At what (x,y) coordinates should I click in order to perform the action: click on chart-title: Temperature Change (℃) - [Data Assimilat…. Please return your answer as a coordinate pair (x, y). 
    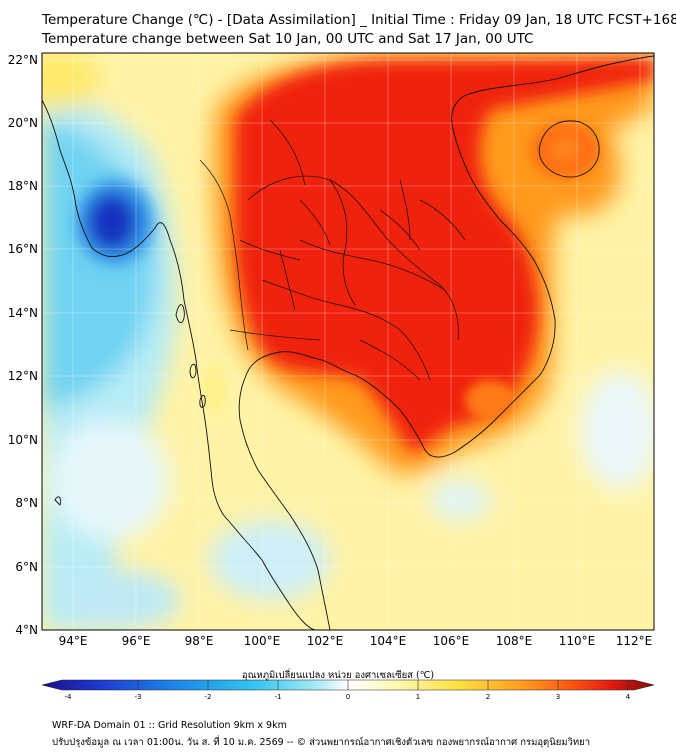
    Looking at the image, I should click on (359, 20).